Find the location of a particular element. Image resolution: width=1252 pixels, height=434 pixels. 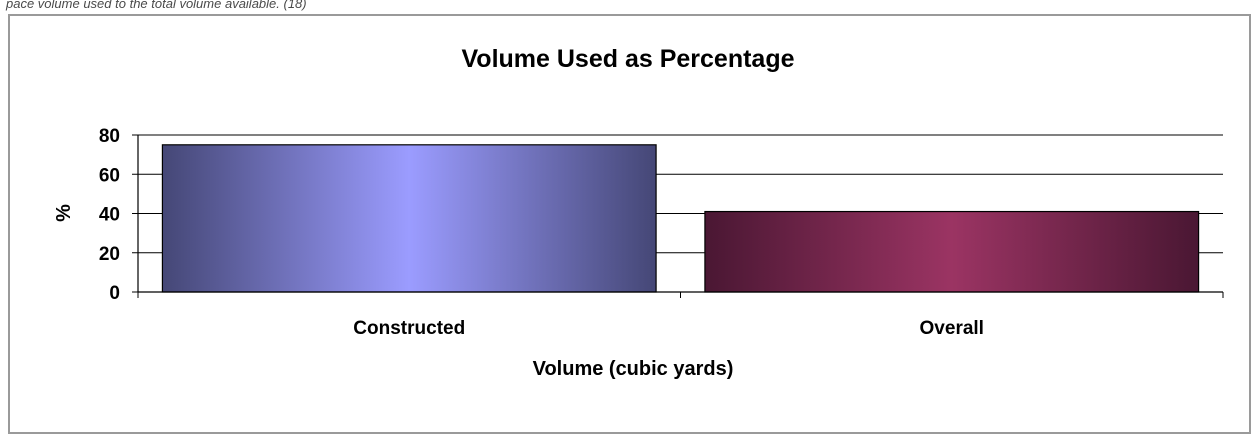

y-tick-label: 60 is located at coordinates (109, 175).